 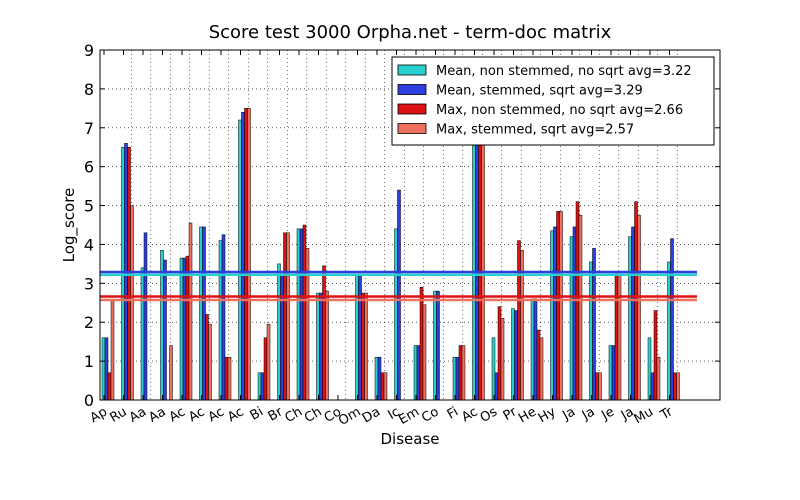 What do you see at coordinates (539, 91) in the screenshot?
I see `legend-label: Mean, stemmed, sqrt avg=3.29` at bounding box center [539, 91].